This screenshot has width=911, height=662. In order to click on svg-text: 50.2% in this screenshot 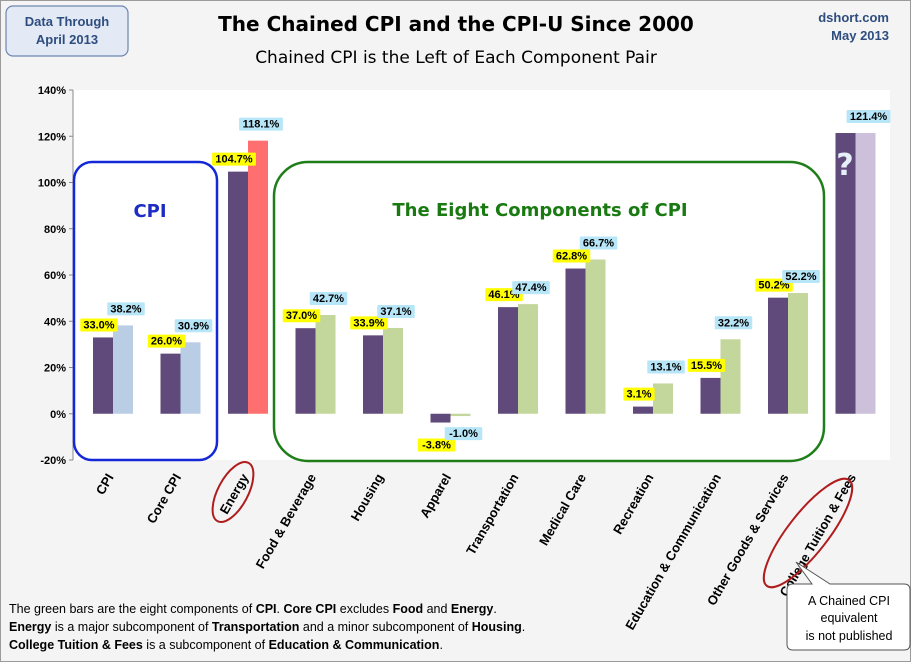, I will do `click(773, 286)`.